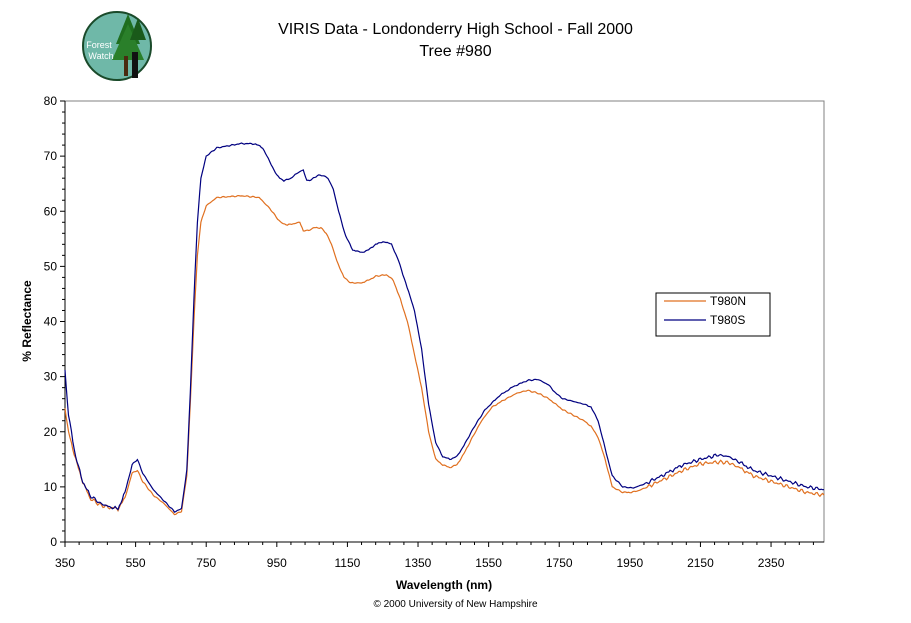 This screenshot has width=911, height=623. Describe the element at coordinates (136, 563) in the screenshot. I see `x-tick-label: 550` at that location.